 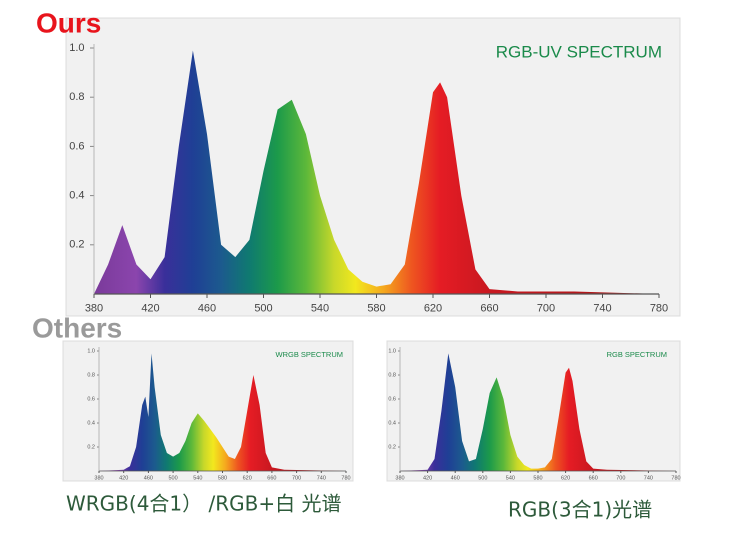 I want to click on label-others: Others, so click(x=77, y=327).